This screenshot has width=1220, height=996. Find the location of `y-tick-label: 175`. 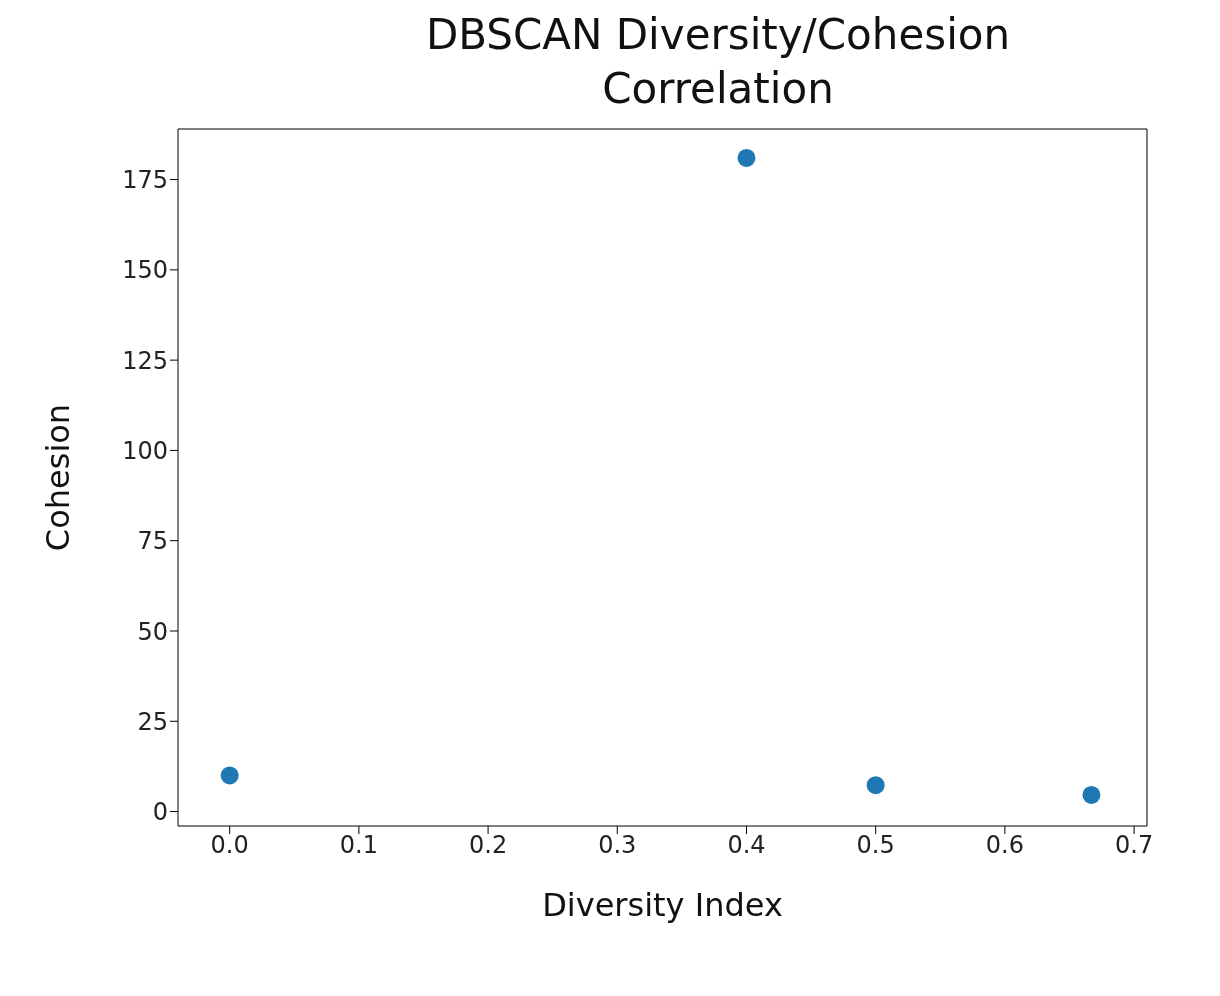

y-tick-label: 175 is located at coordinates (145, 180).